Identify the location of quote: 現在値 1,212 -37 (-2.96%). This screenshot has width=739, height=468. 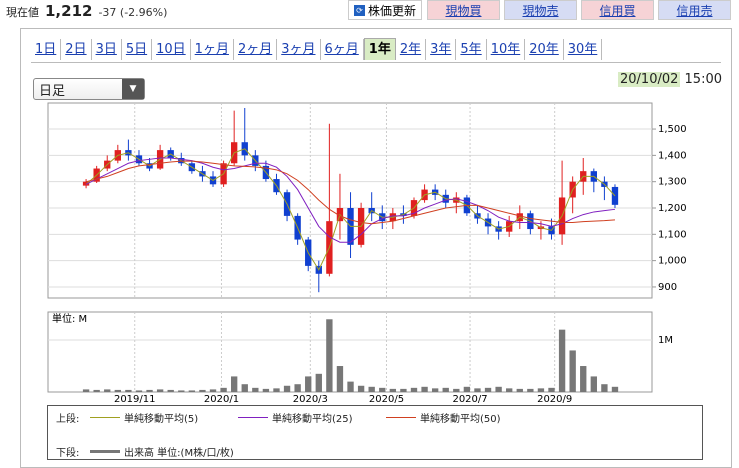
(86, 11).